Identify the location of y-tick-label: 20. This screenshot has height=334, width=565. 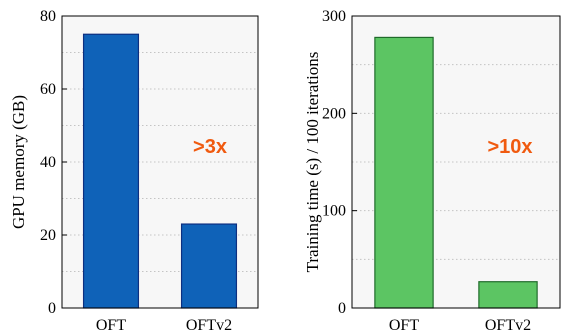
(48, 235).